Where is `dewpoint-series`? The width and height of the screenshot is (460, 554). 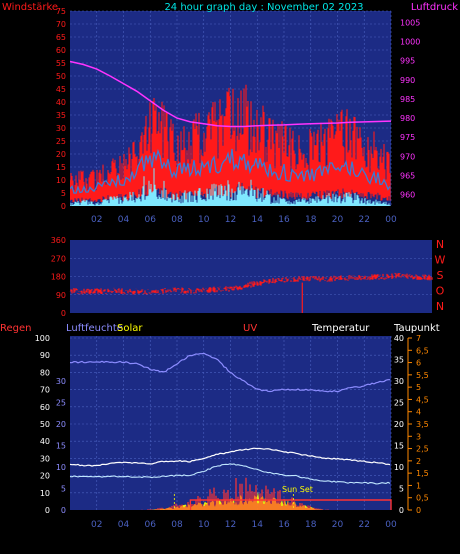 dewpoint-series is located at coordinates (230, 474).